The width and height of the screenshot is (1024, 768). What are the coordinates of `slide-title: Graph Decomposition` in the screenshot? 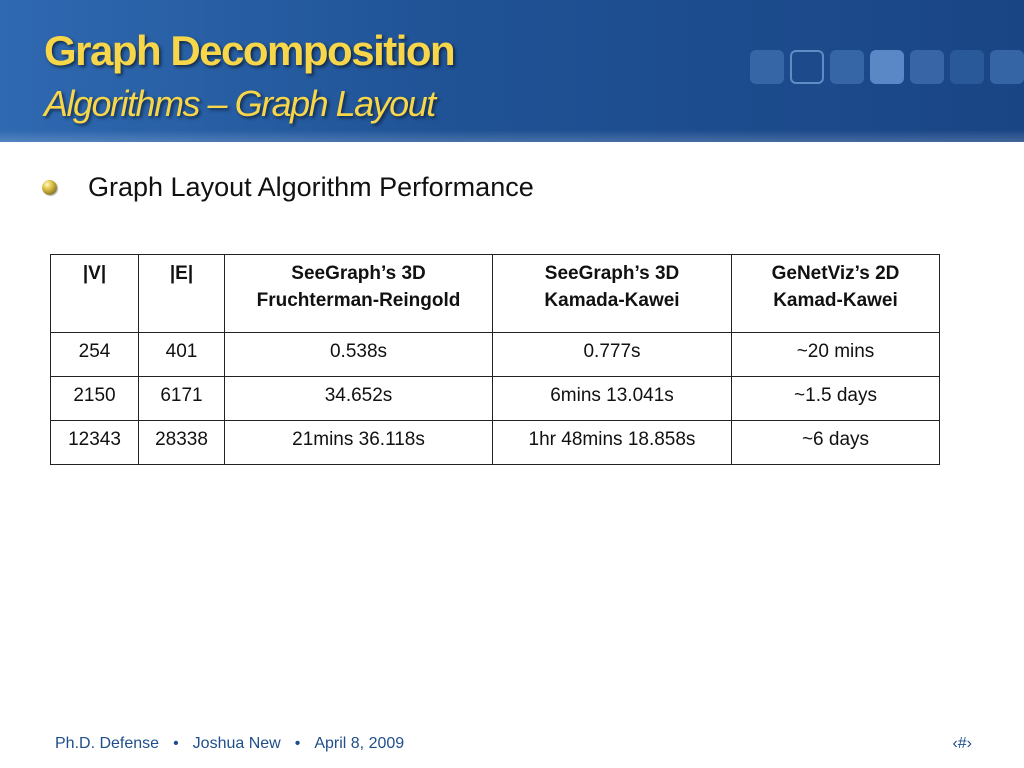 It's located at (250, 50).